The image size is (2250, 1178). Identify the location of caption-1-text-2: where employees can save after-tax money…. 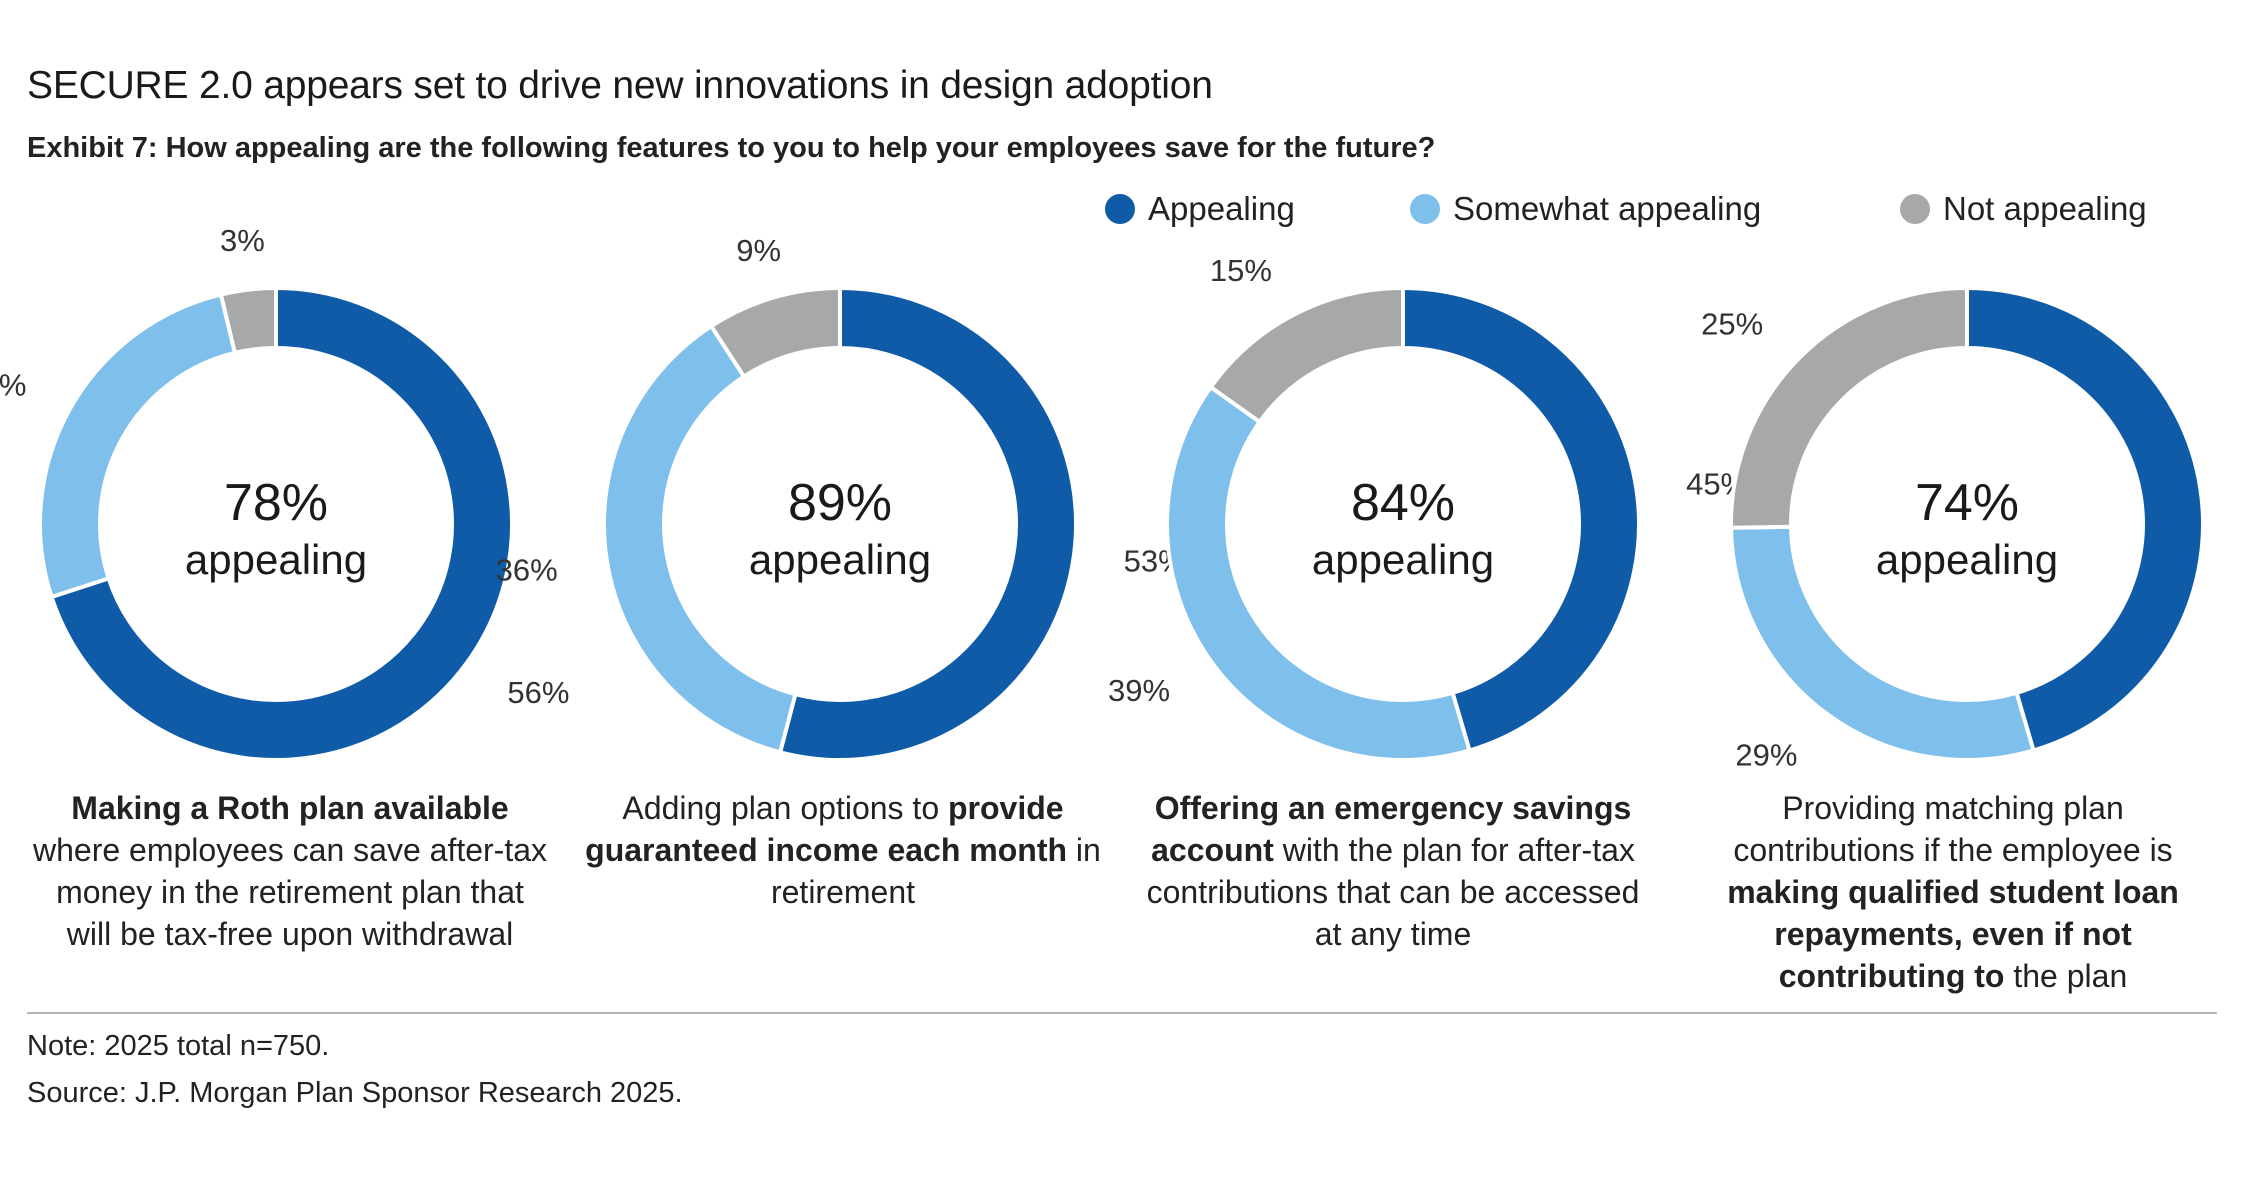
(290, 892).